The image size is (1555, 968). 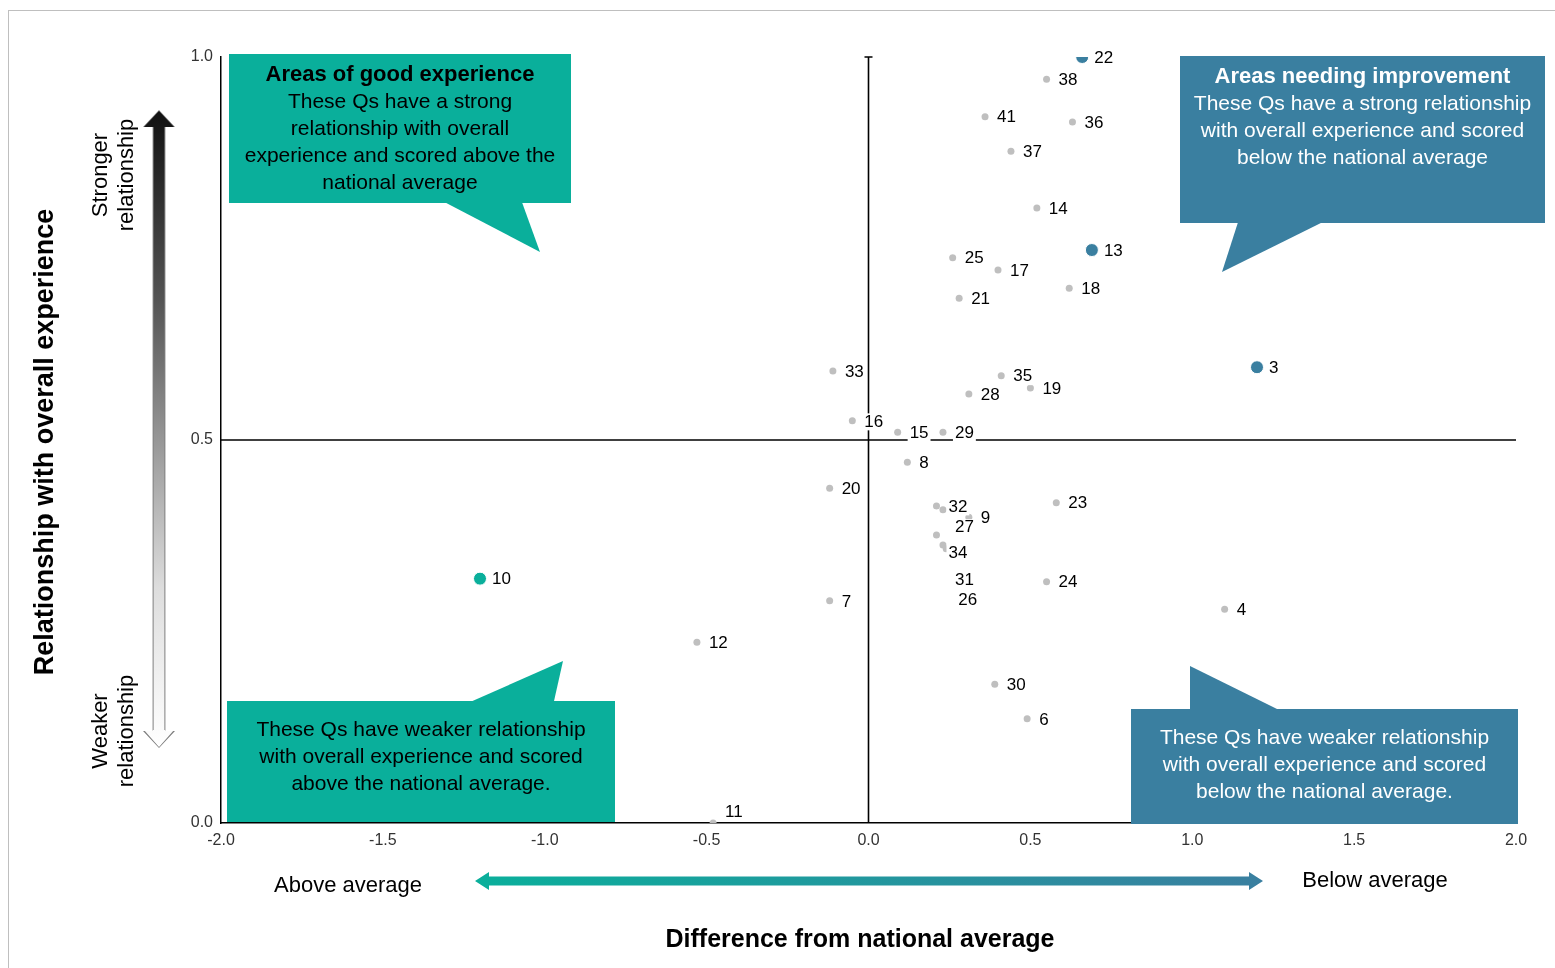 I want to click on annotation: Areas of good experience, so click(x=400, y=73).